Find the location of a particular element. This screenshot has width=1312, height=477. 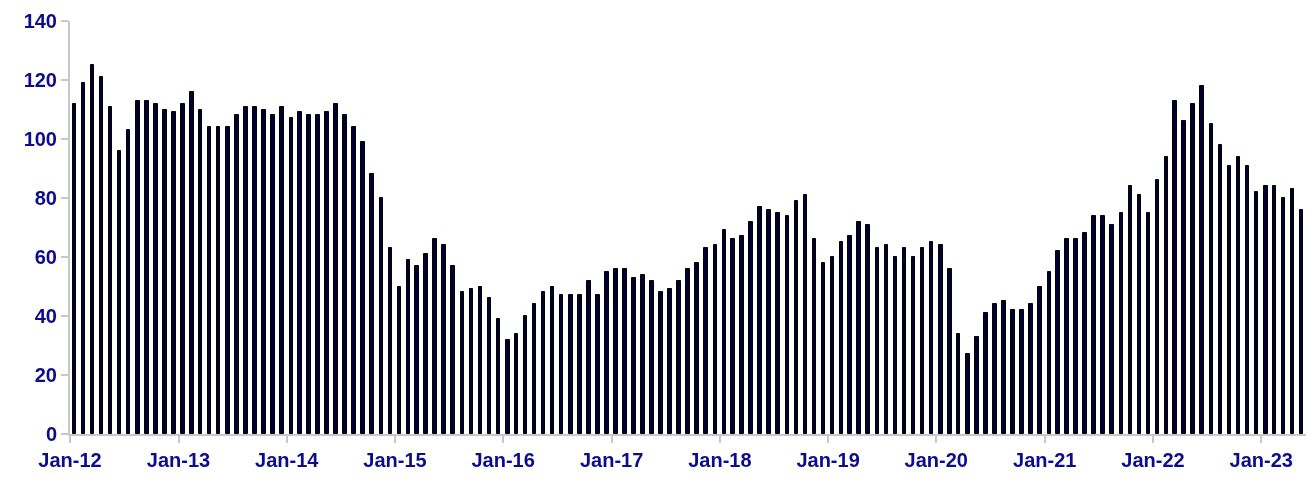

x-tick-label: Jan-13 is located at coordinates (178, 460).